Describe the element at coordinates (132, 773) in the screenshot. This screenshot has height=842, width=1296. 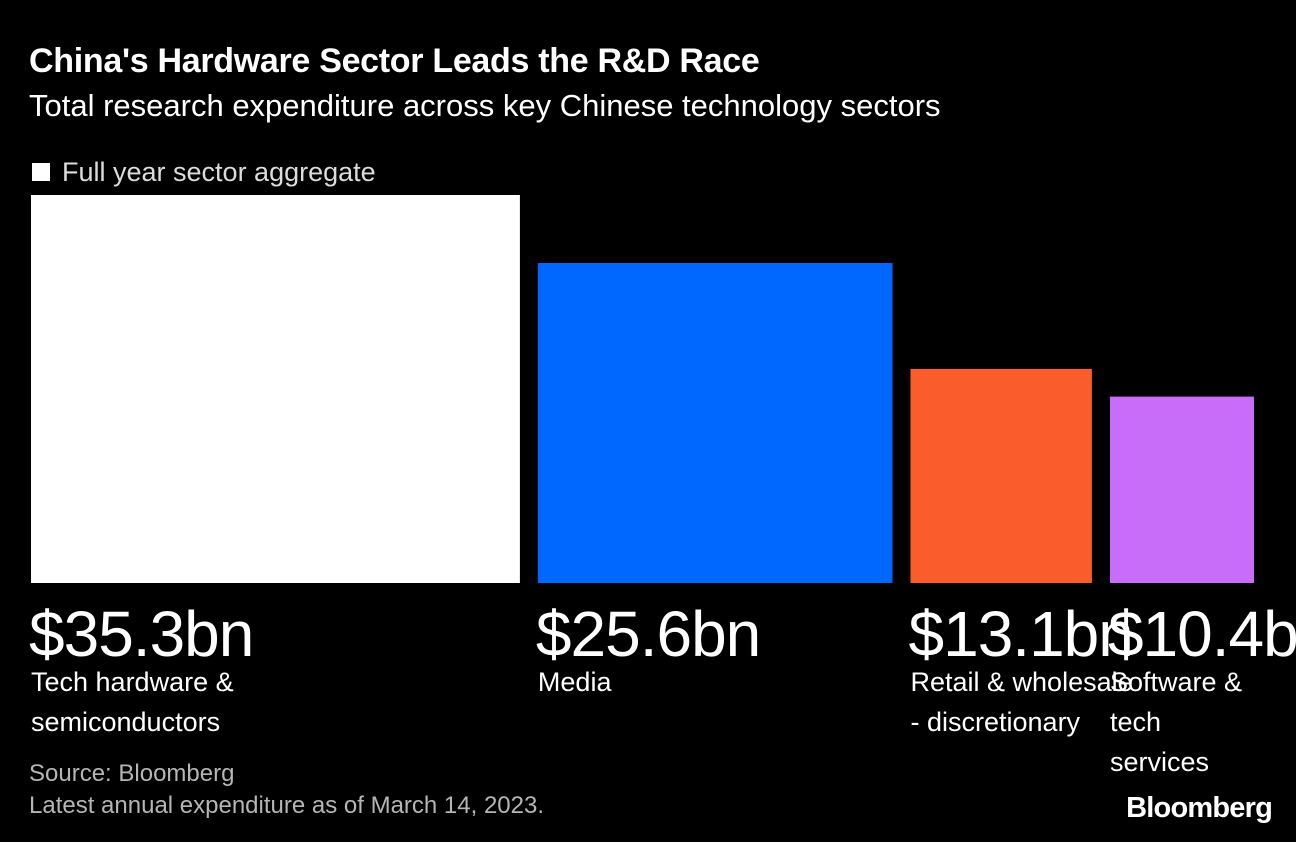
I see `source-text: Source: Bloomberg` at that location.